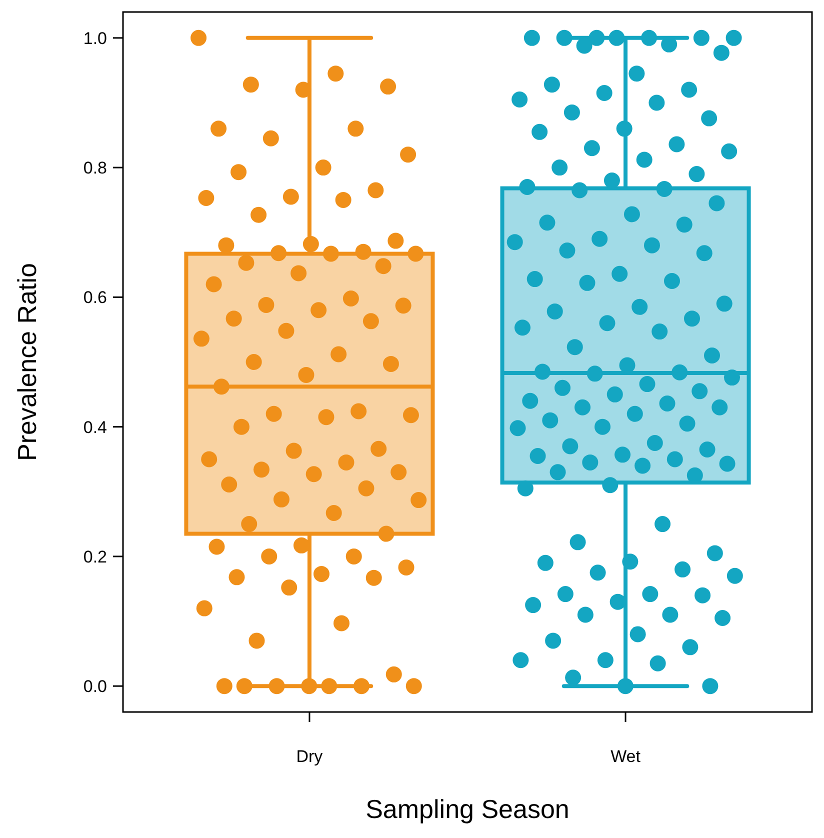  I want to click on y-tick-label: 1.0, so click(95, 38).